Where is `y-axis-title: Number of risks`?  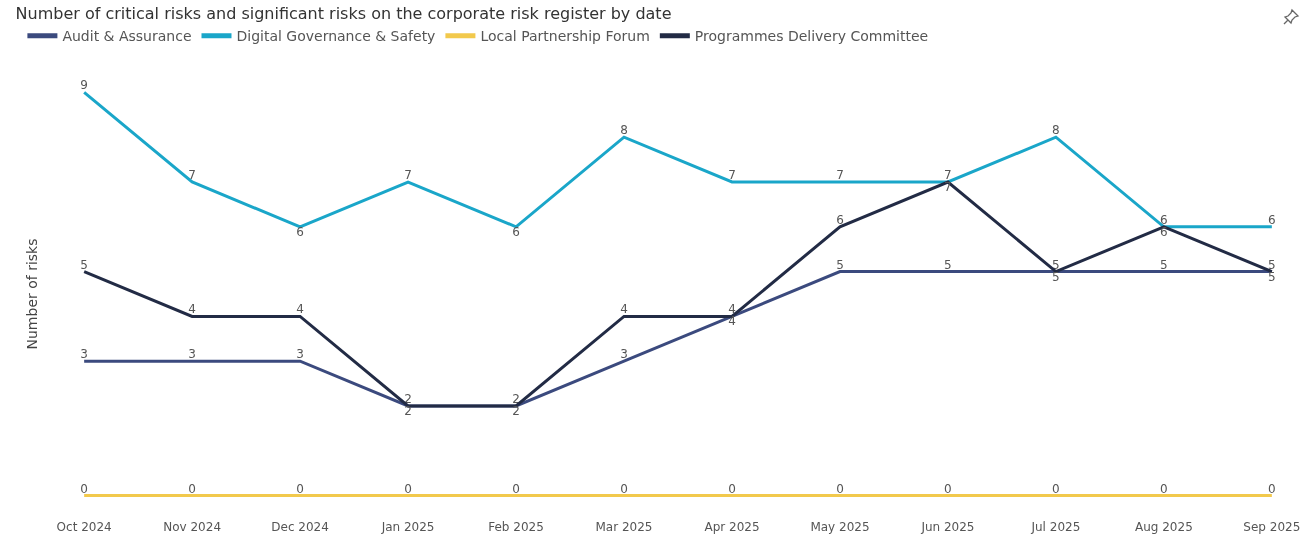
y-axis-title: Number of risks is located at coordinates (31, 294).